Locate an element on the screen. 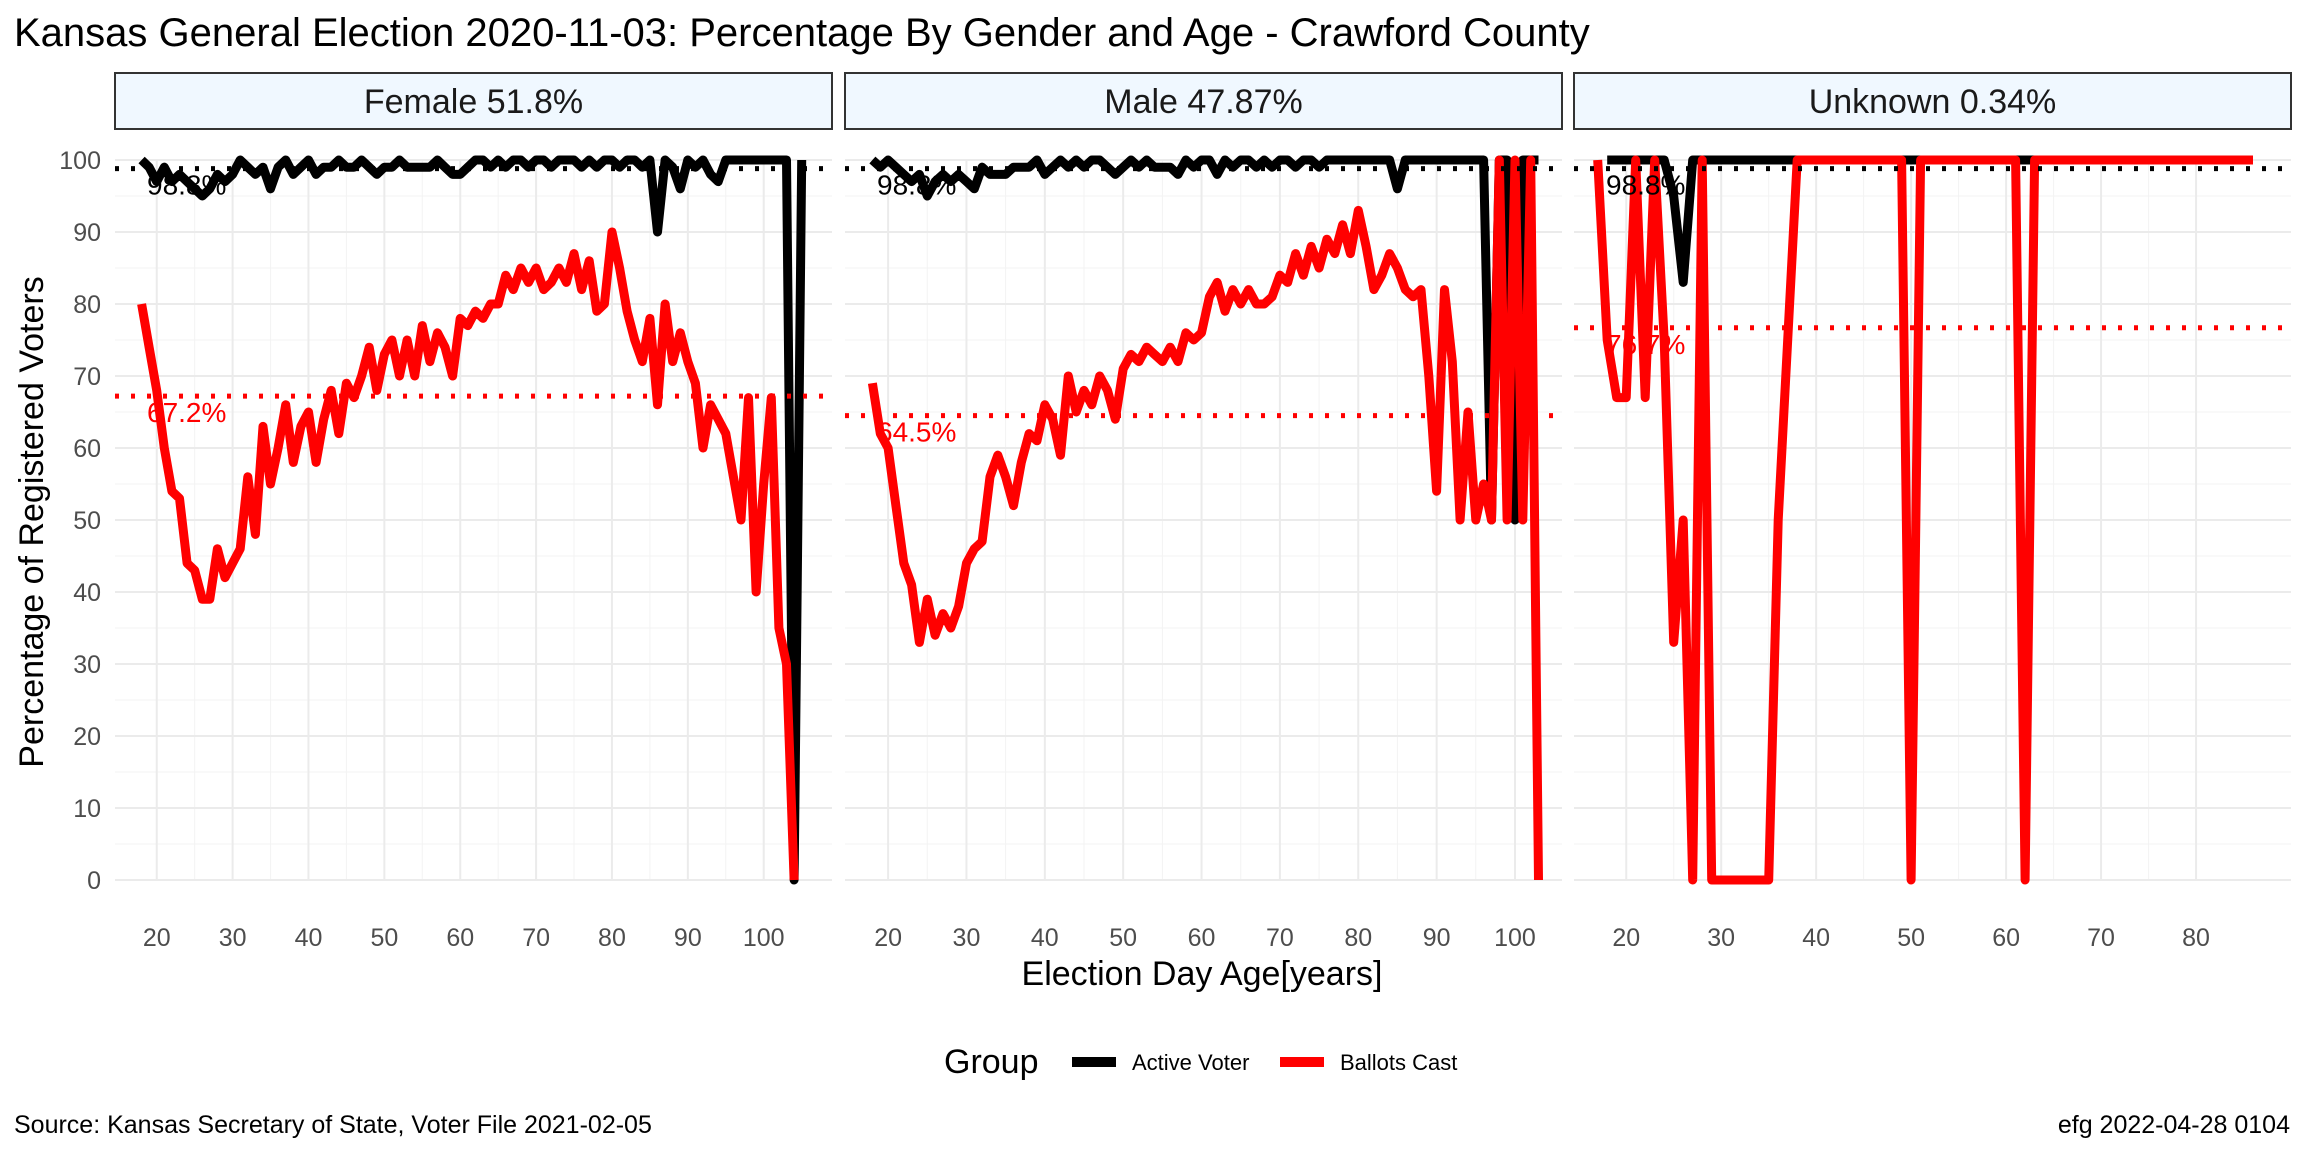 Image resolution: width=2304 pixels, height=1152 pixels. strip-label: Unknown 0.34% is located at coordinates (1933, 102).